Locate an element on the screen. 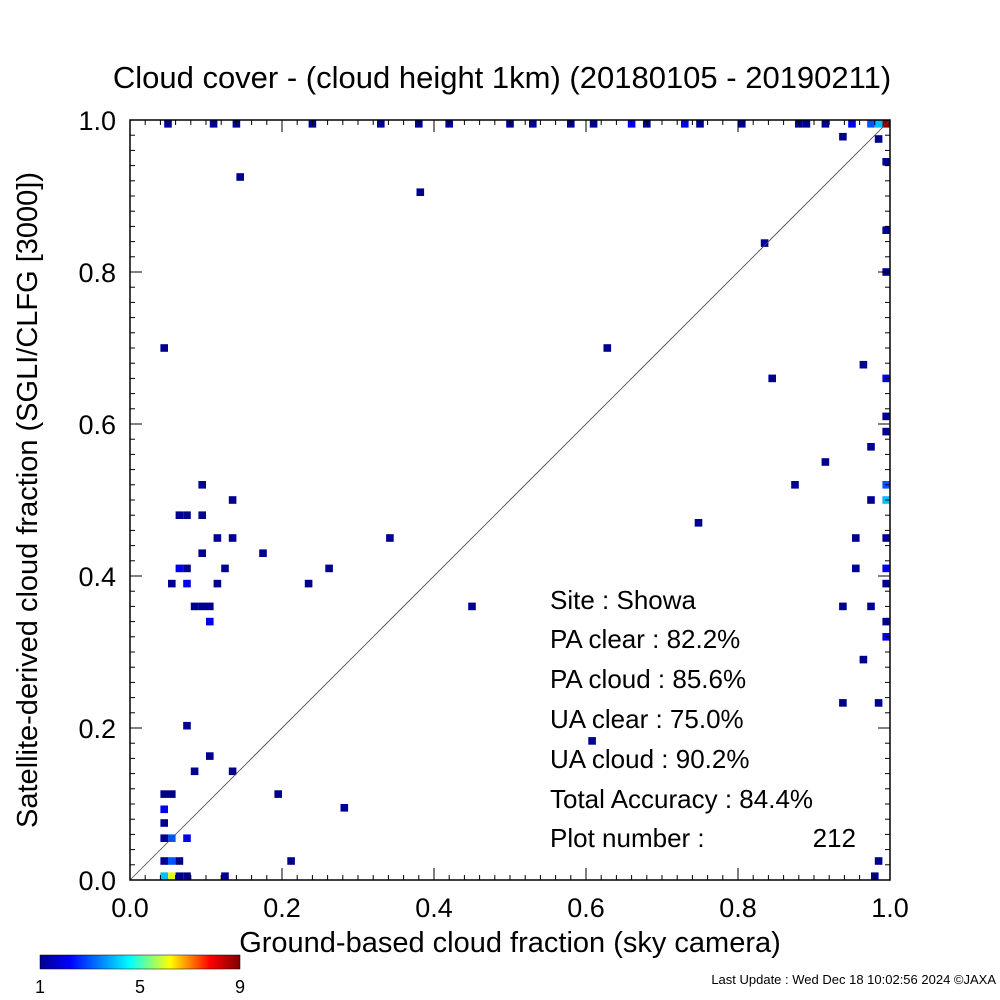 The height and width of the screenshot is (1000, 1000). y-tick-labels: 0.0 0.2 0.4 0.6 0.8 1.0 is located at coordinates (97, 501).